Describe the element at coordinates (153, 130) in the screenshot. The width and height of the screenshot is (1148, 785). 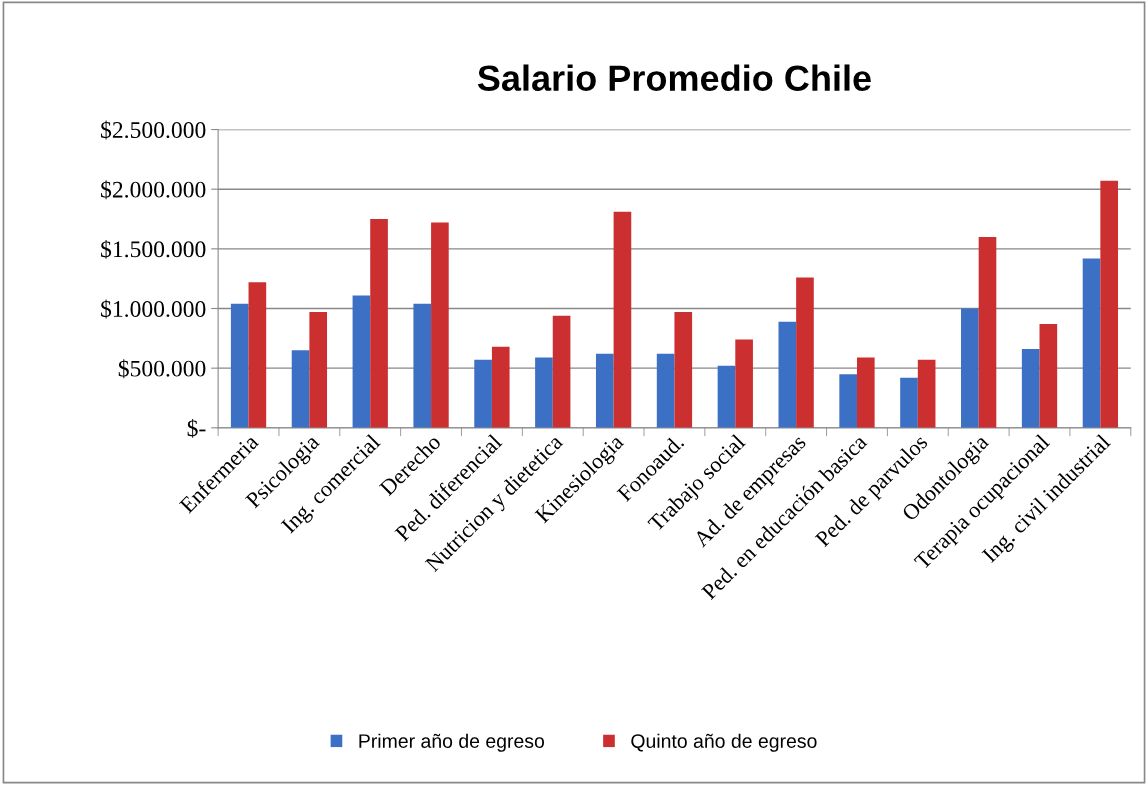
I see `y-tick-label: $2.500.000` at that location.